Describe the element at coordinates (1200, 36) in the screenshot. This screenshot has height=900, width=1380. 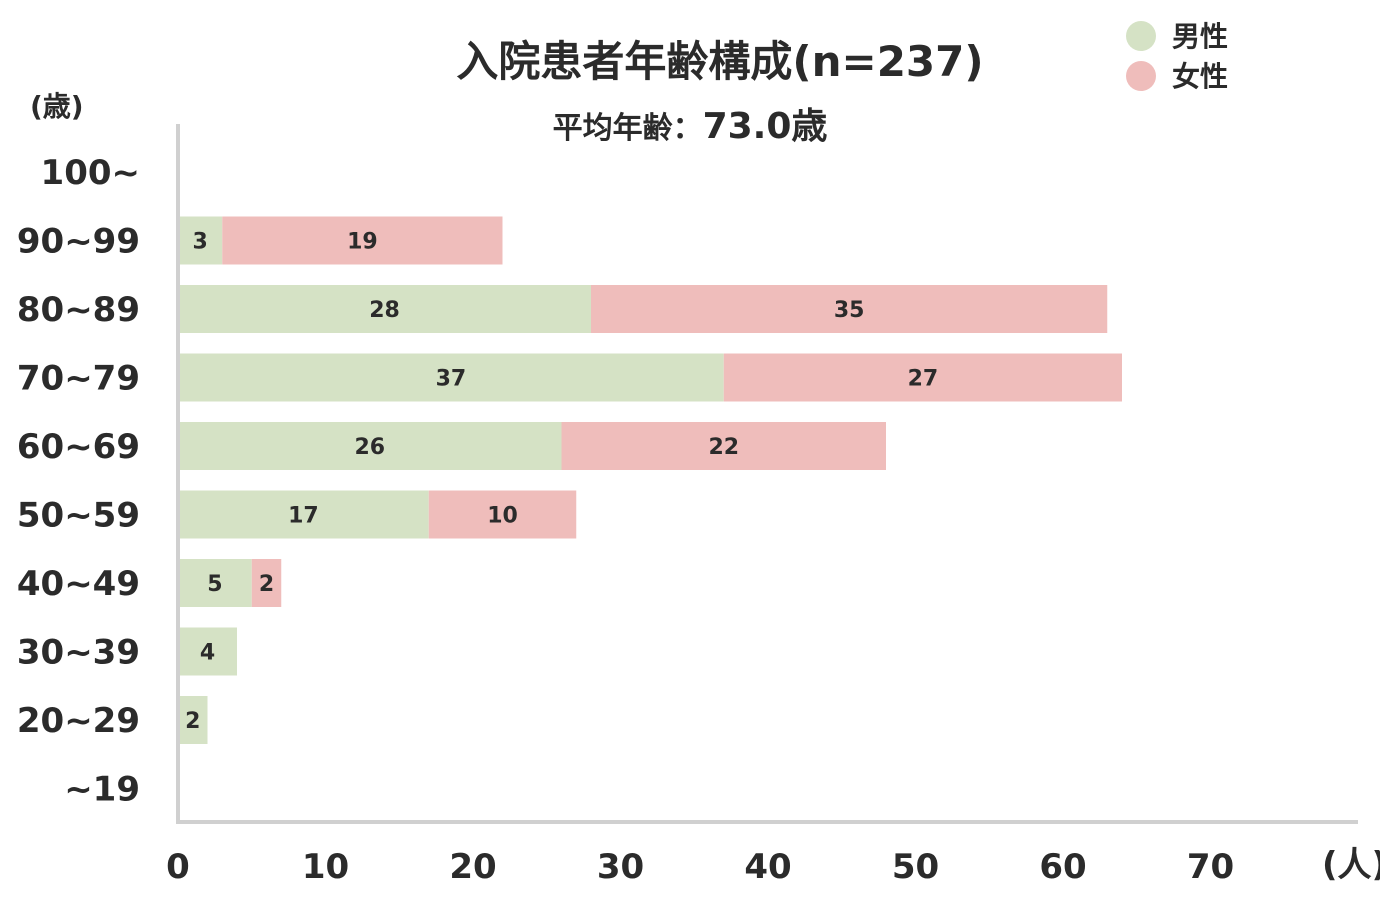
I see `legend-label: 男性` at that location.